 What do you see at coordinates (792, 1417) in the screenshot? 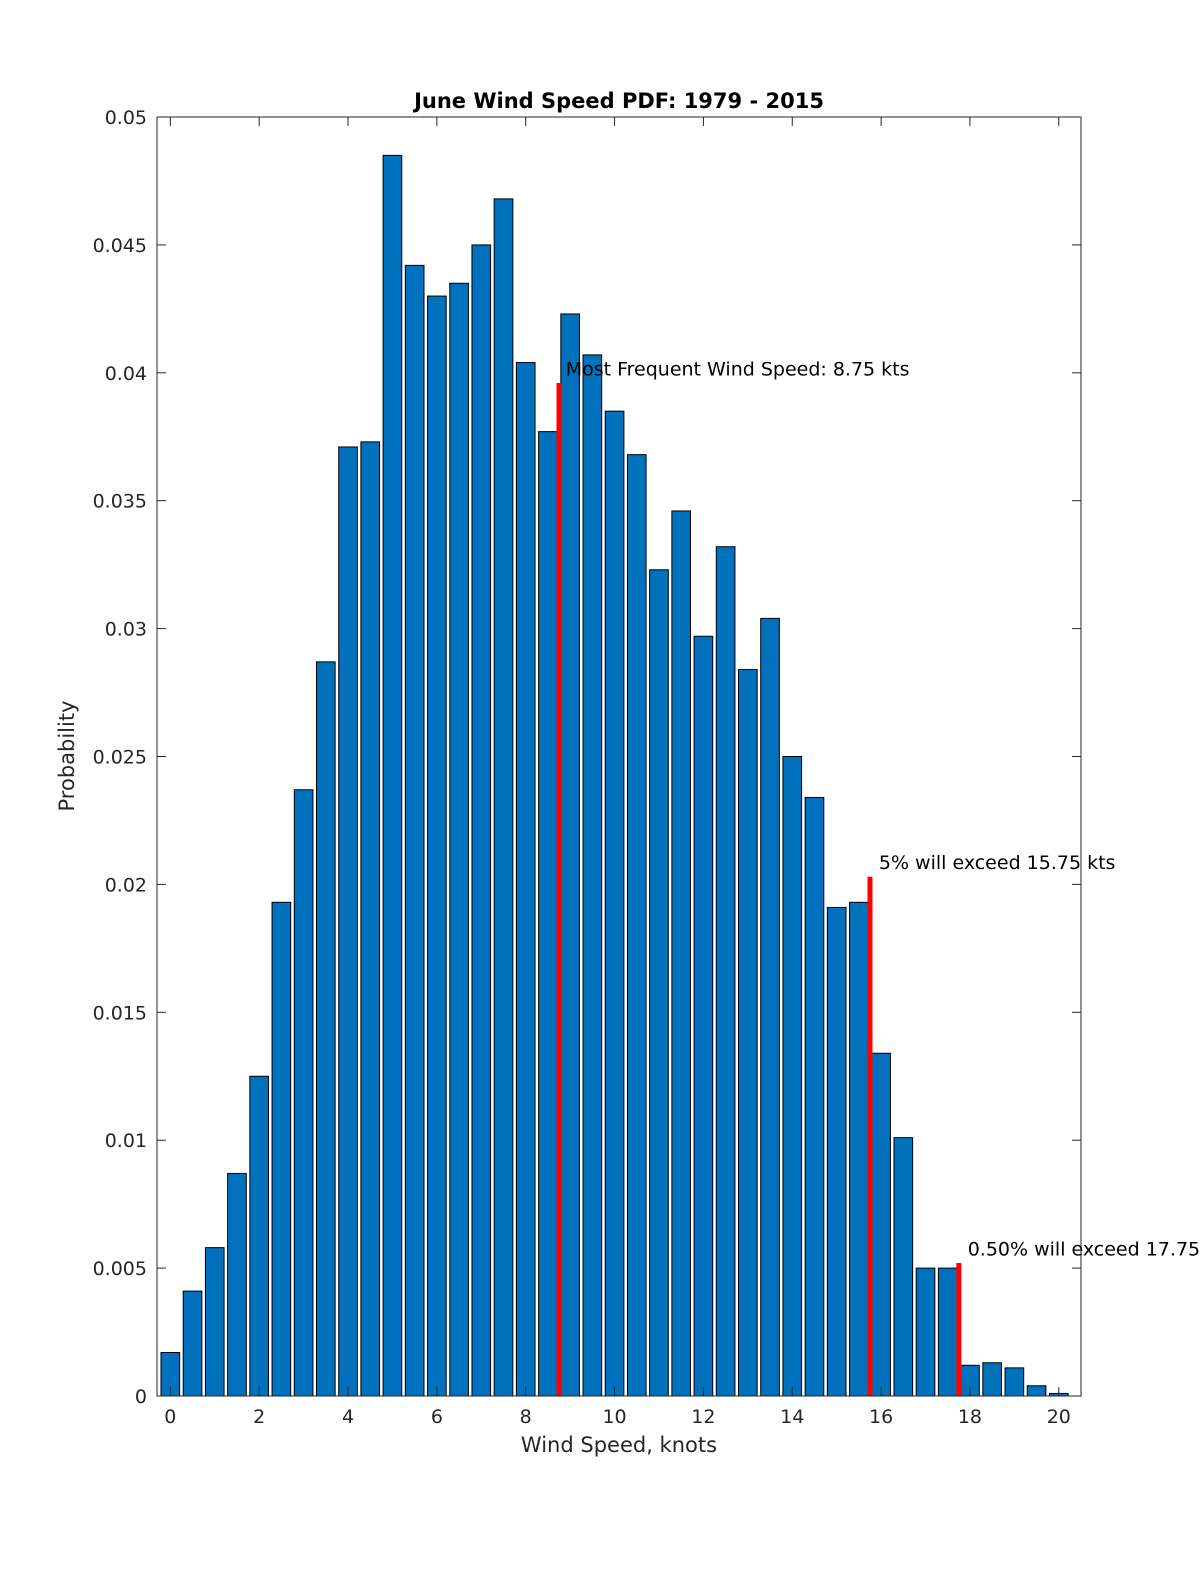
I see `x-tick-label: 14` at bounding box center [792, 1417].